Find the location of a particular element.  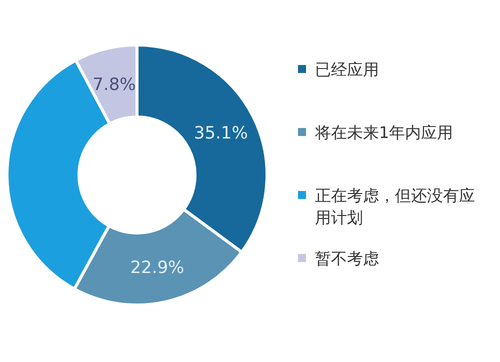

data-label: 22.9% is located at coordinates (157, 268).